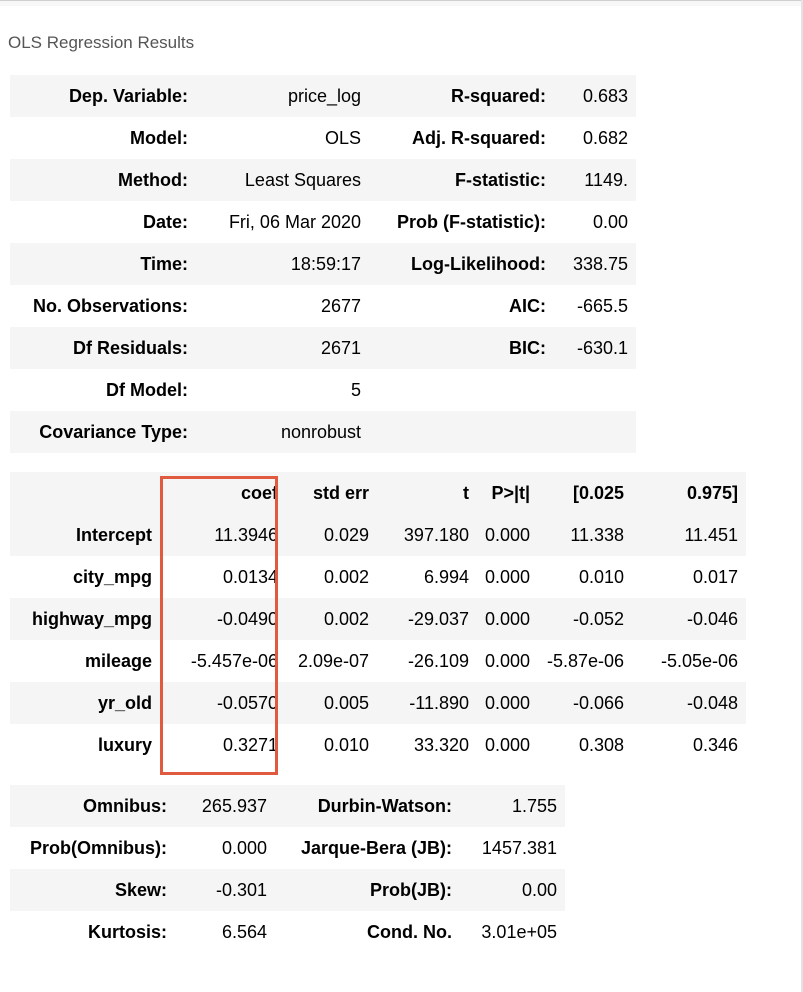  I want to click on stat-label: Df Residuals:, so click(130, 347).